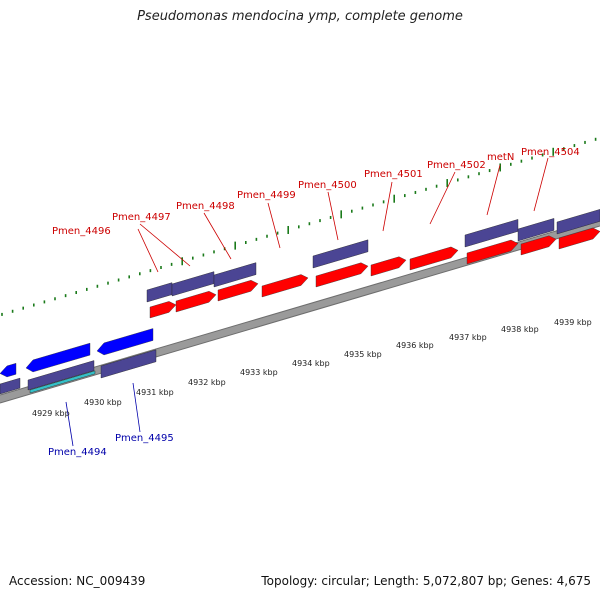 The image size is (600, 600). Describe the element at coordinates (259, 372) in the screenshot. I see `scale-label: 4933 kbp` at that location.